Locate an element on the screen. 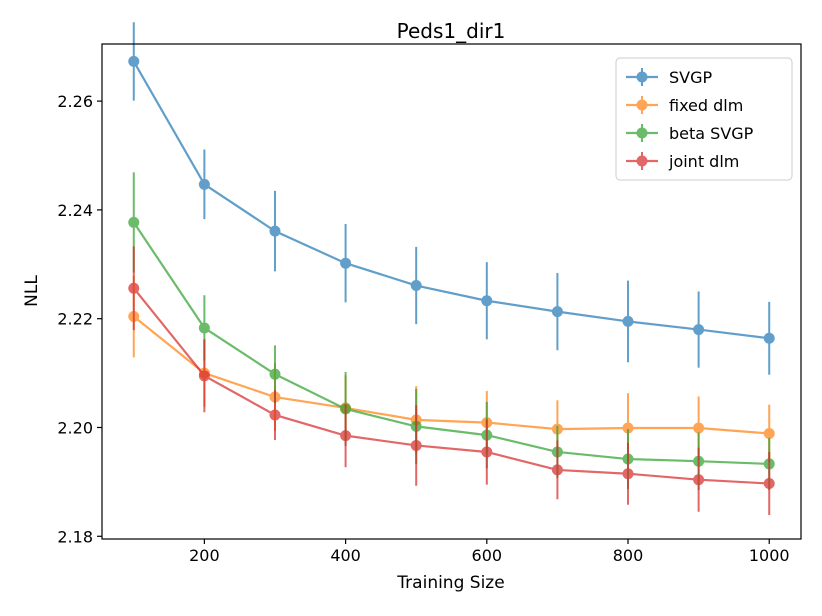 The image size is (822, 616). legend: SVGP fixed dlm beta SVGP joint dlm is located at coordinates (704, 119).